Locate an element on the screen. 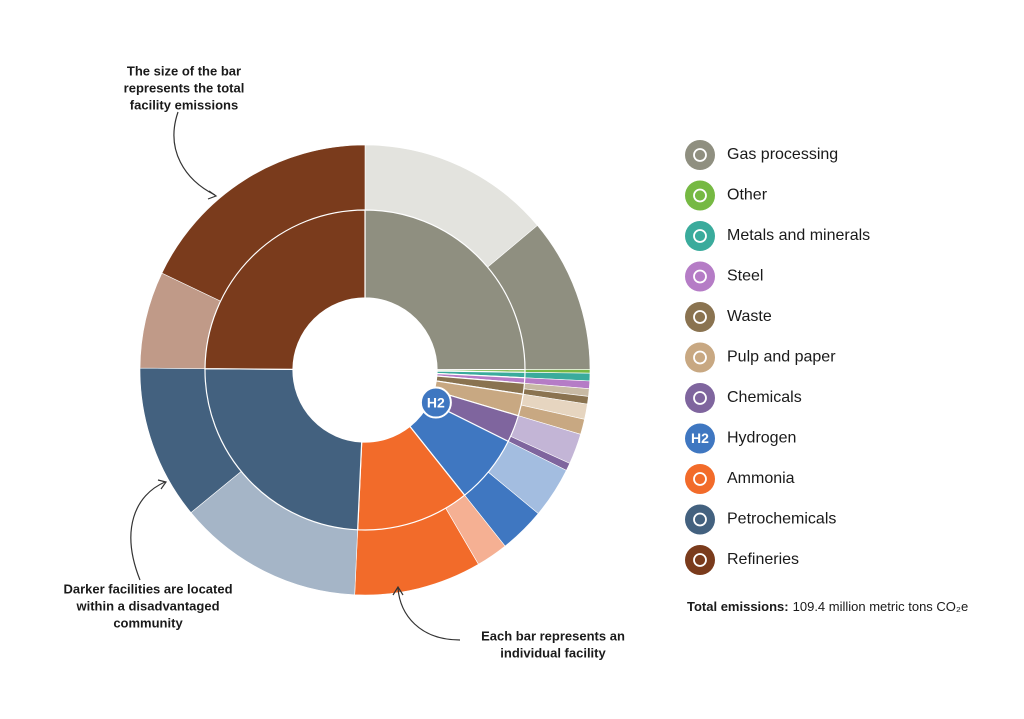 The width and height of the screenshot is (1024, 719). annotation: Each bar represents an is located at coordinates (553, 635).